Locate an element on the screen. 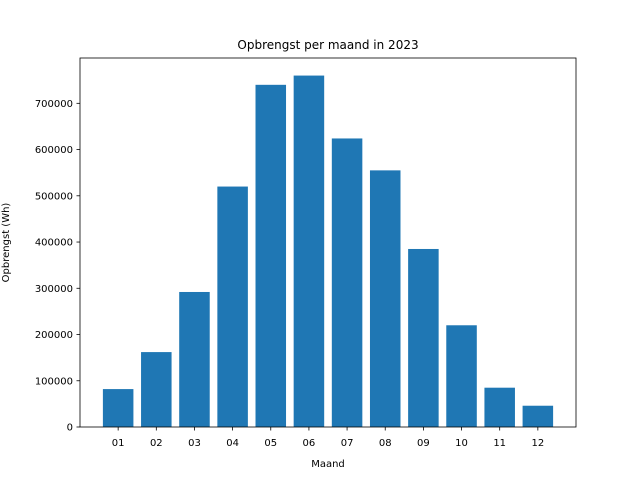 The width and height of the screenshot is (640, 480). x-tick-label: 03 is located at coordinates (194, 443).